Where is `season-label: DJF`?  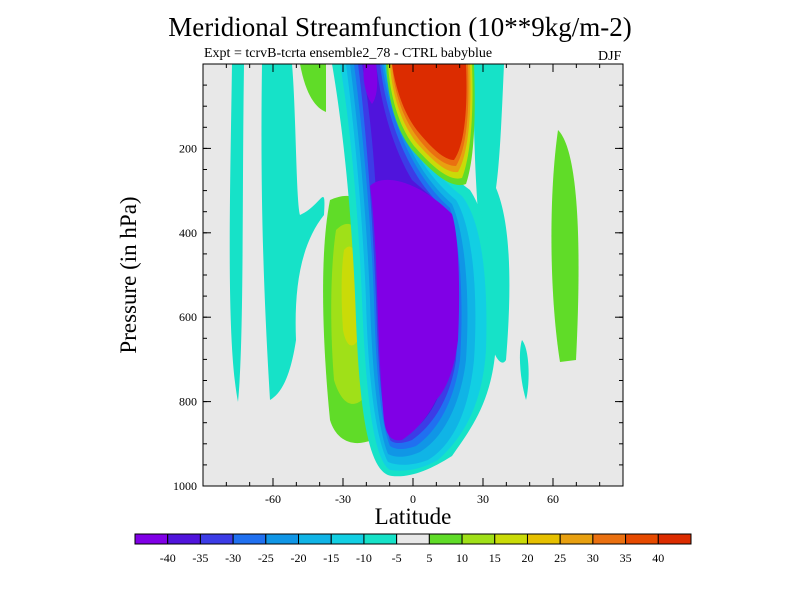 season-label: DJF is located at coordinates (610, 56).